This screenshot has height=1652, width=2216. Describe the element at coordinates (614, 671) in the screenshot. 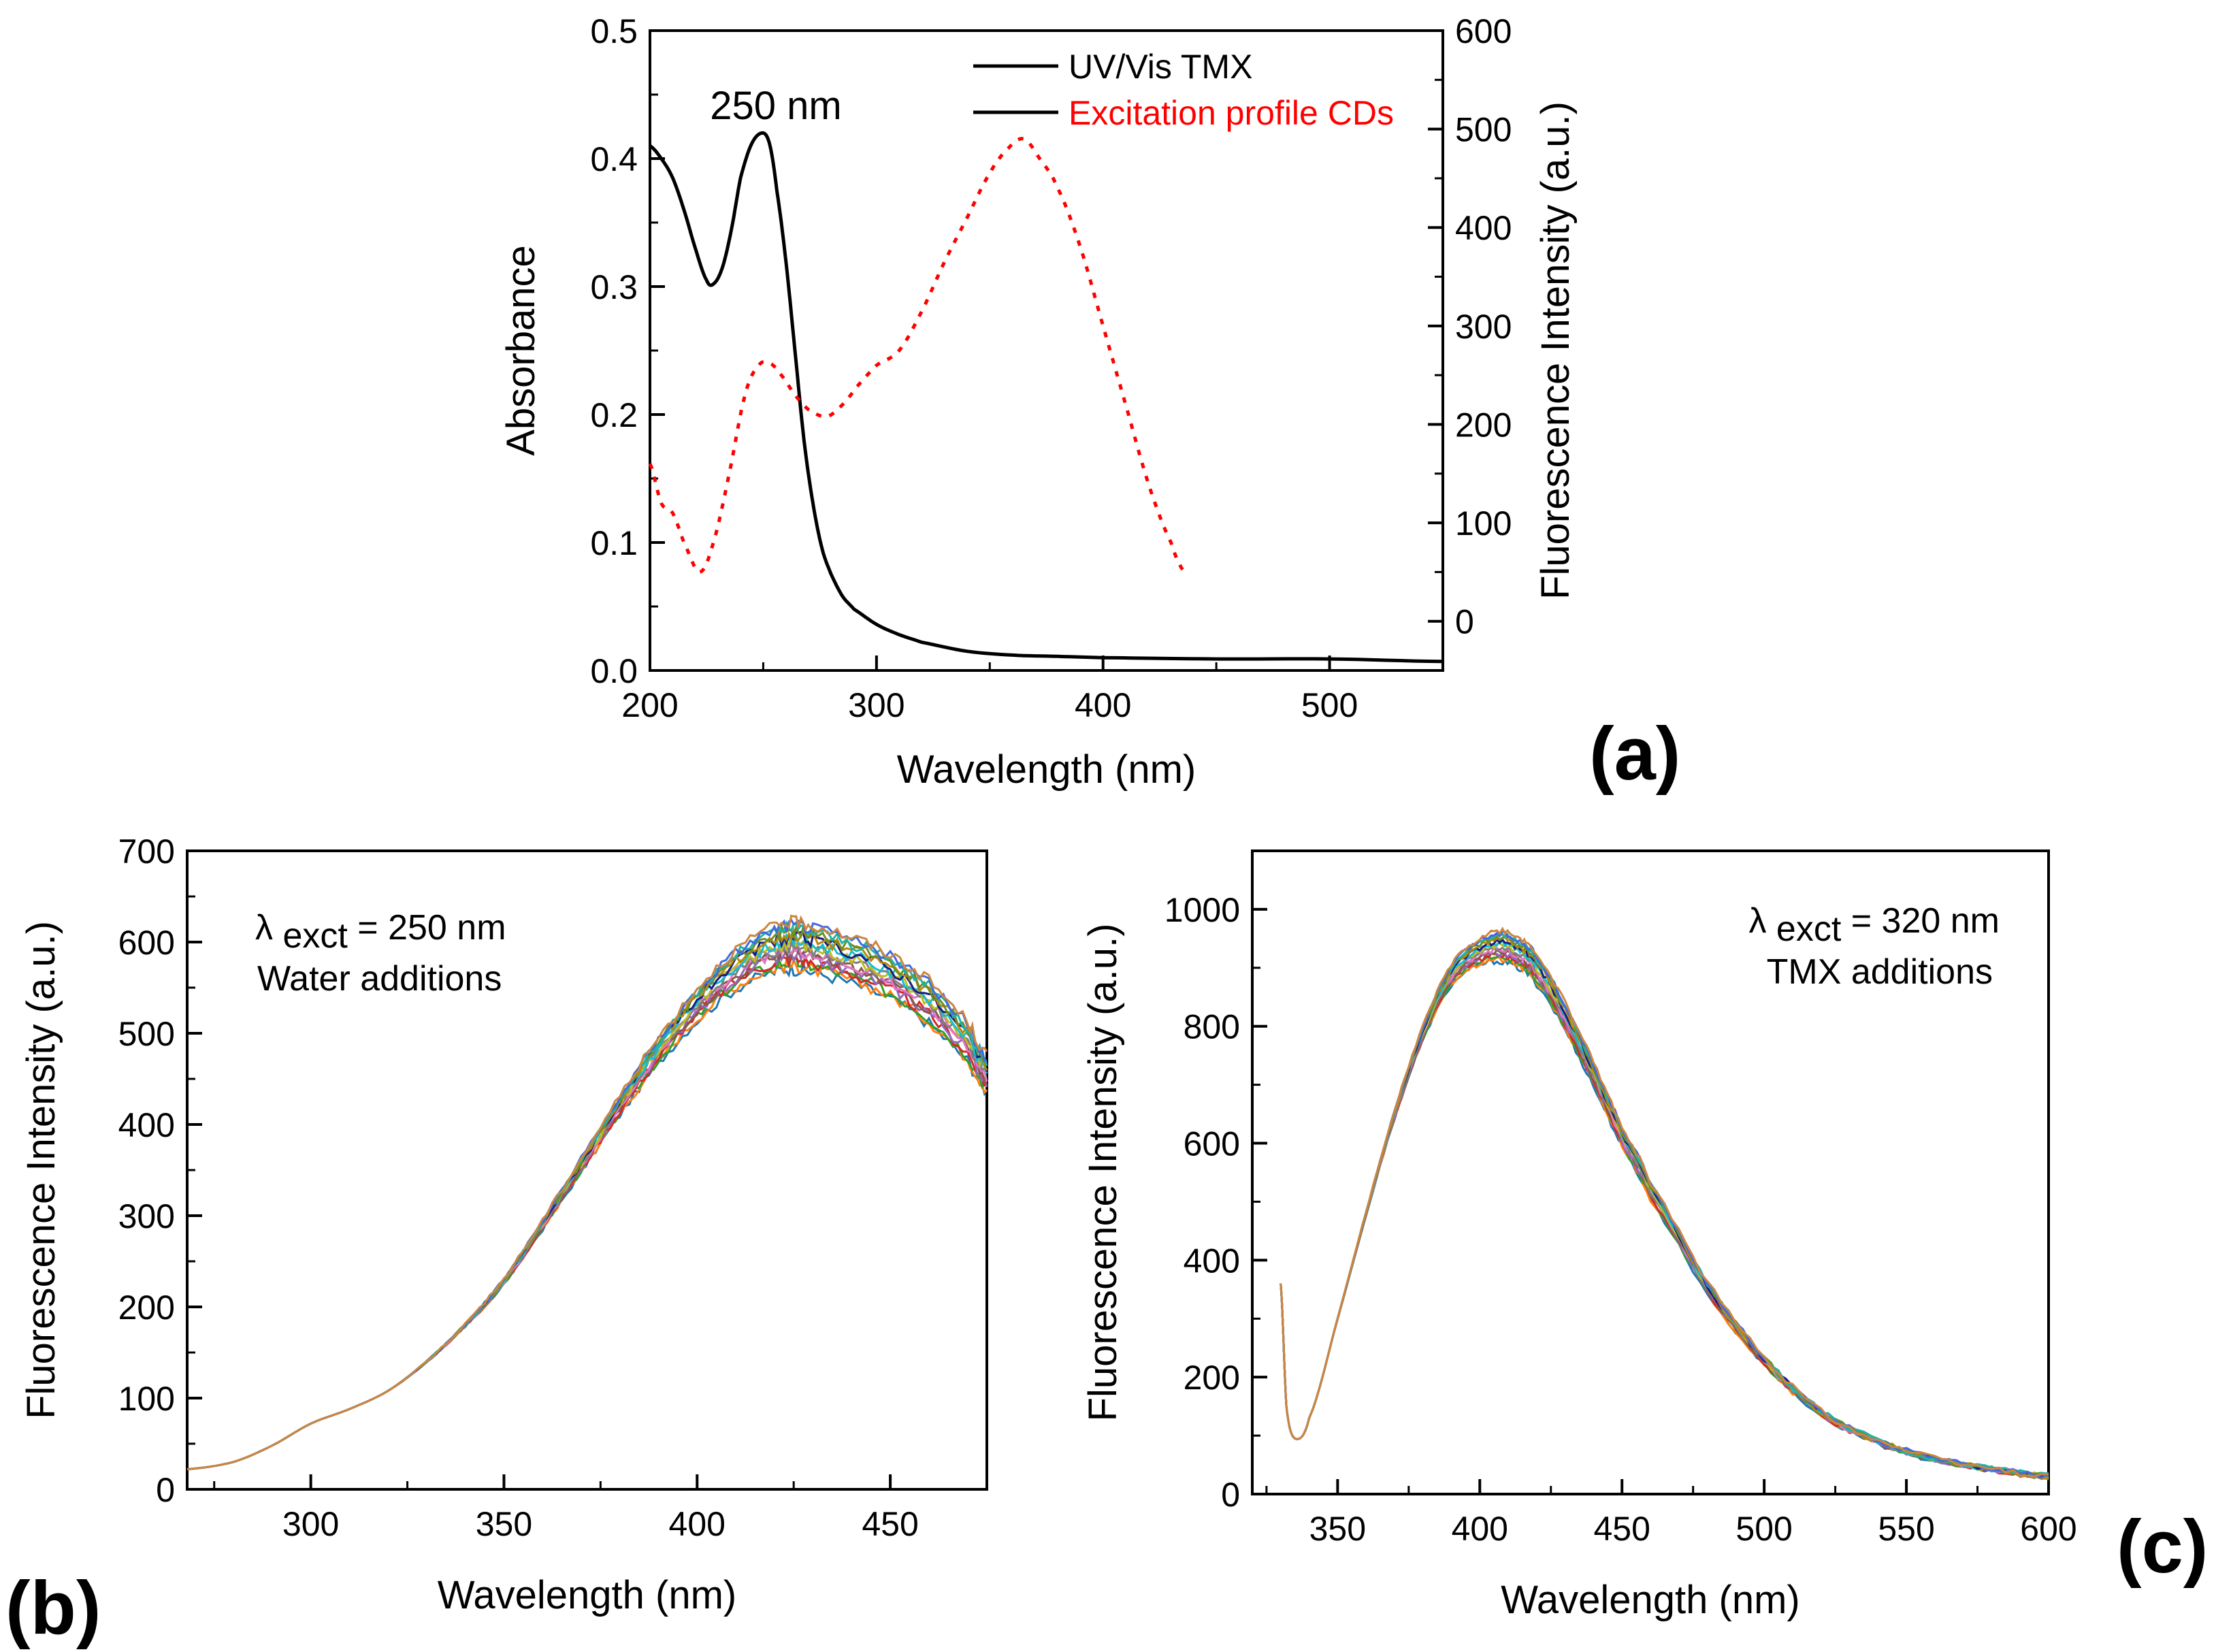

I see `y-left-tick-label: 0.0` at that location.